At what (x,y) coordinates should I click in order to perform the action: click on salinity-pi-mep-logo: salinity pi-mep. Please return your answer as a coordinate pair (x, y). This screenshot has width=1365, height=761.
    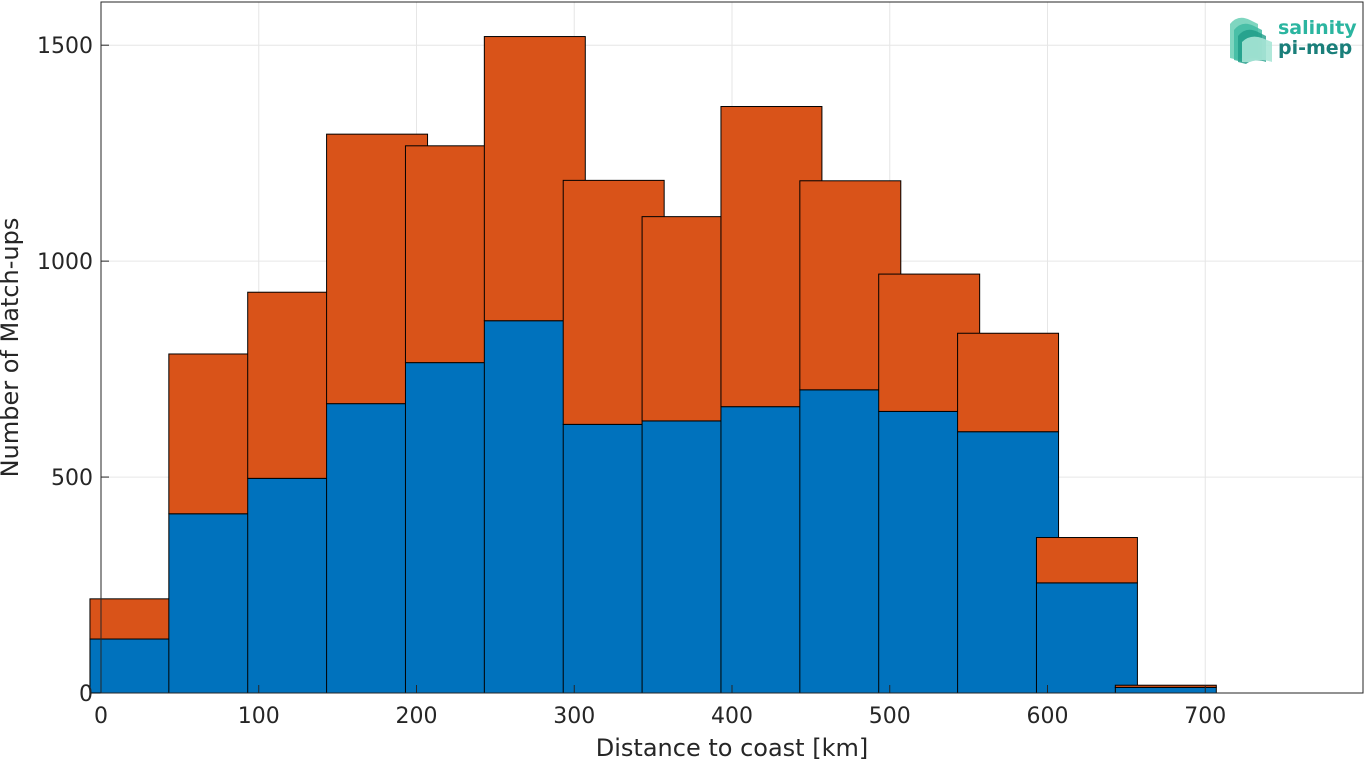
    Looking at the image, I should click on (1293, 40).